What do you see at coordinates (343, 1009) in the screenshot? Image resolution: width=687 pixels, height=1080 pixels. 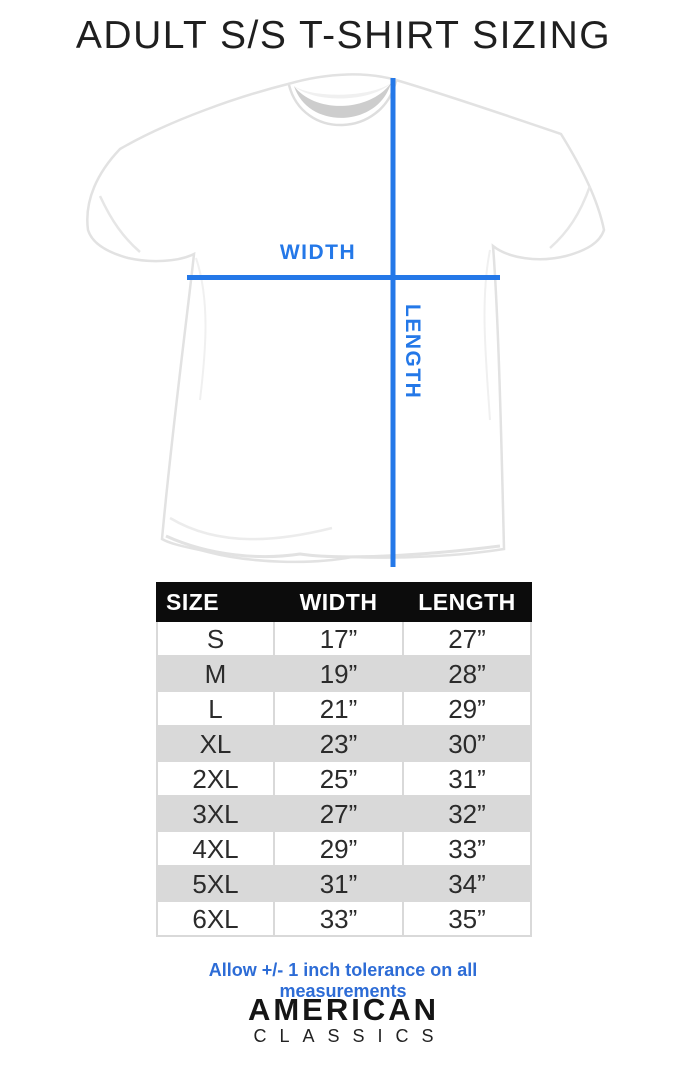 I see `brand-name-top: AMERICAN` at bounding box center [343, 1009].